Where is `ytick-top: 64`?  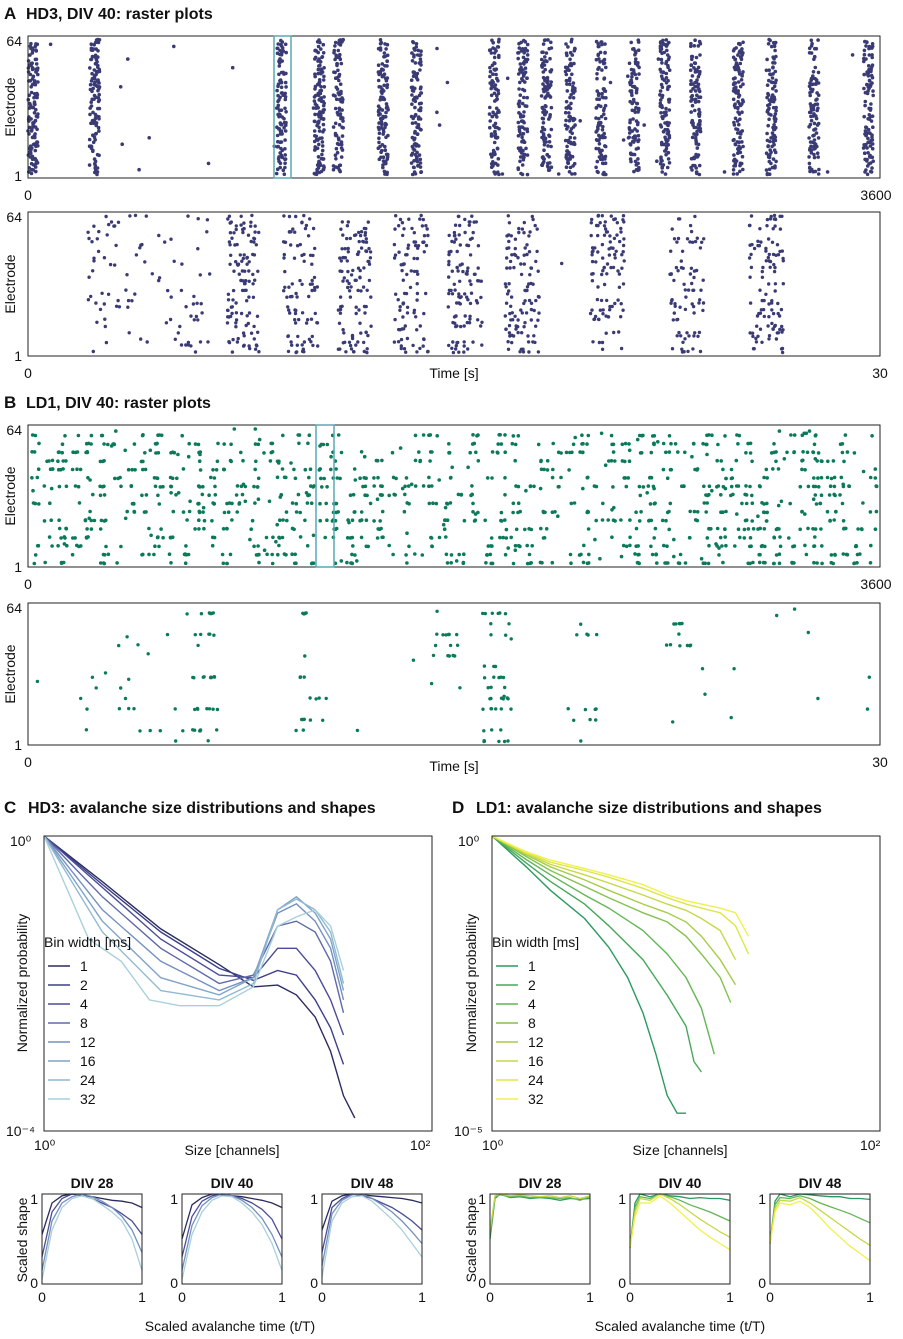
ytick-top: 64 is located at coordinates (14, 217).